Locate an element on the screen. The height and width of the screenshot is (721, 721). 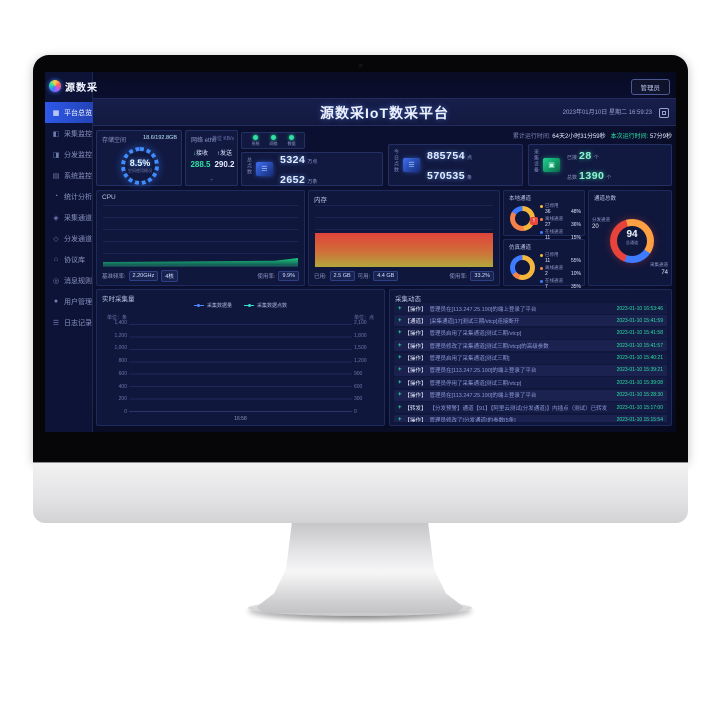
local-channel-title: 本地通道 is located at coordinates (520, 199).